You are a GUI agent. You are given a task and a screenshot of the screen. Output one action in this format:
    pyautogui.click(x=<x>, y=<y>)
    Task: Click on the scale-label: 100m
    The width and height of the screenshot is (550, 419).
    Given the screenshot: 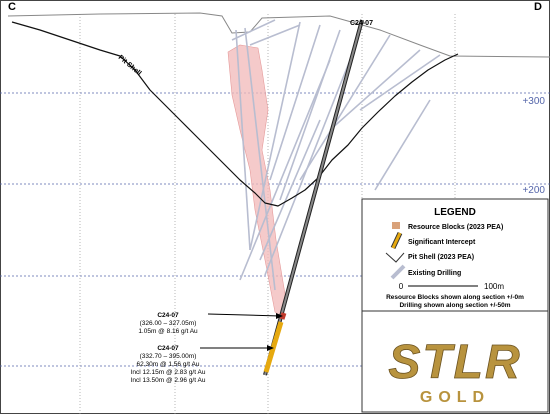 What is the action you would take?
    pyautogui.click(x=494, y=286)
    